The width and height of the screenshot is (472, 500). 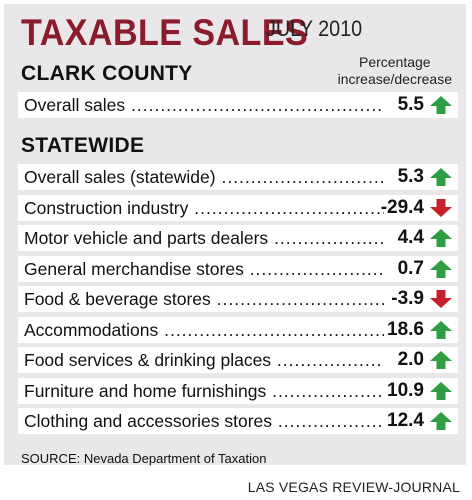 I want to click on table-row: Food & beverage stores -3.9, so click(x=238, y=299).